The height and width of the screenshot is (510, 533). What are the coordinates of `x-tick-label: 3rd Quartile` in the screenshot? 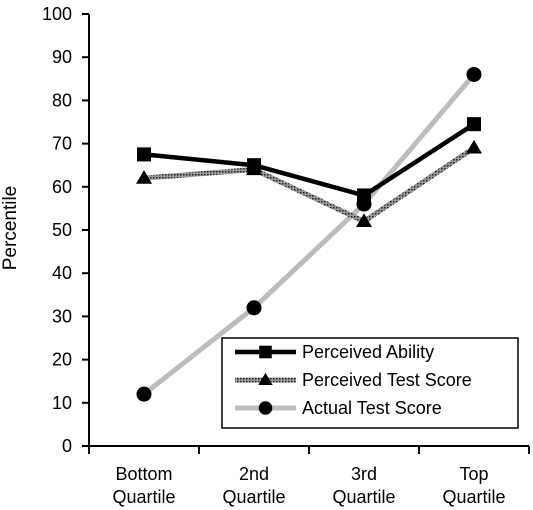 It's located at (363, 485).